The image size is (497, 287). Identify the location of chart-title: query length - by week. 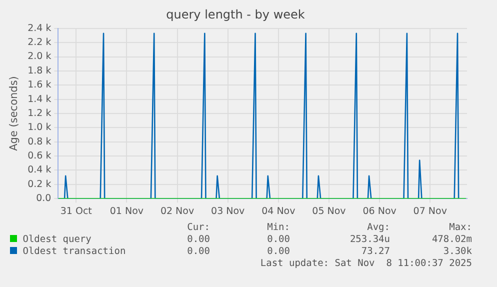
(235, 14).